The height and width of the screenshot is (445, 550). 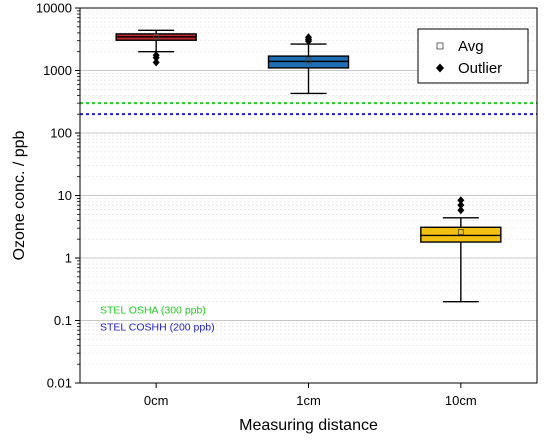 I want to click on box-0cm, so click(x=156, y=48).